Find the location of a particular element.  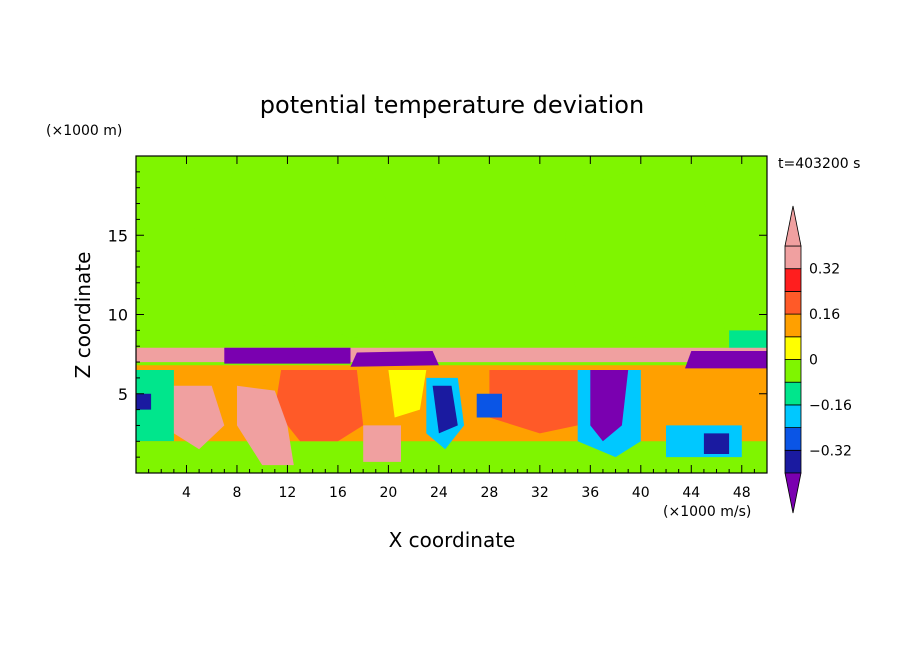

colorbar: 0.32 0.16 0 −0.16 −0.32 is located at coordinates (818, 359).